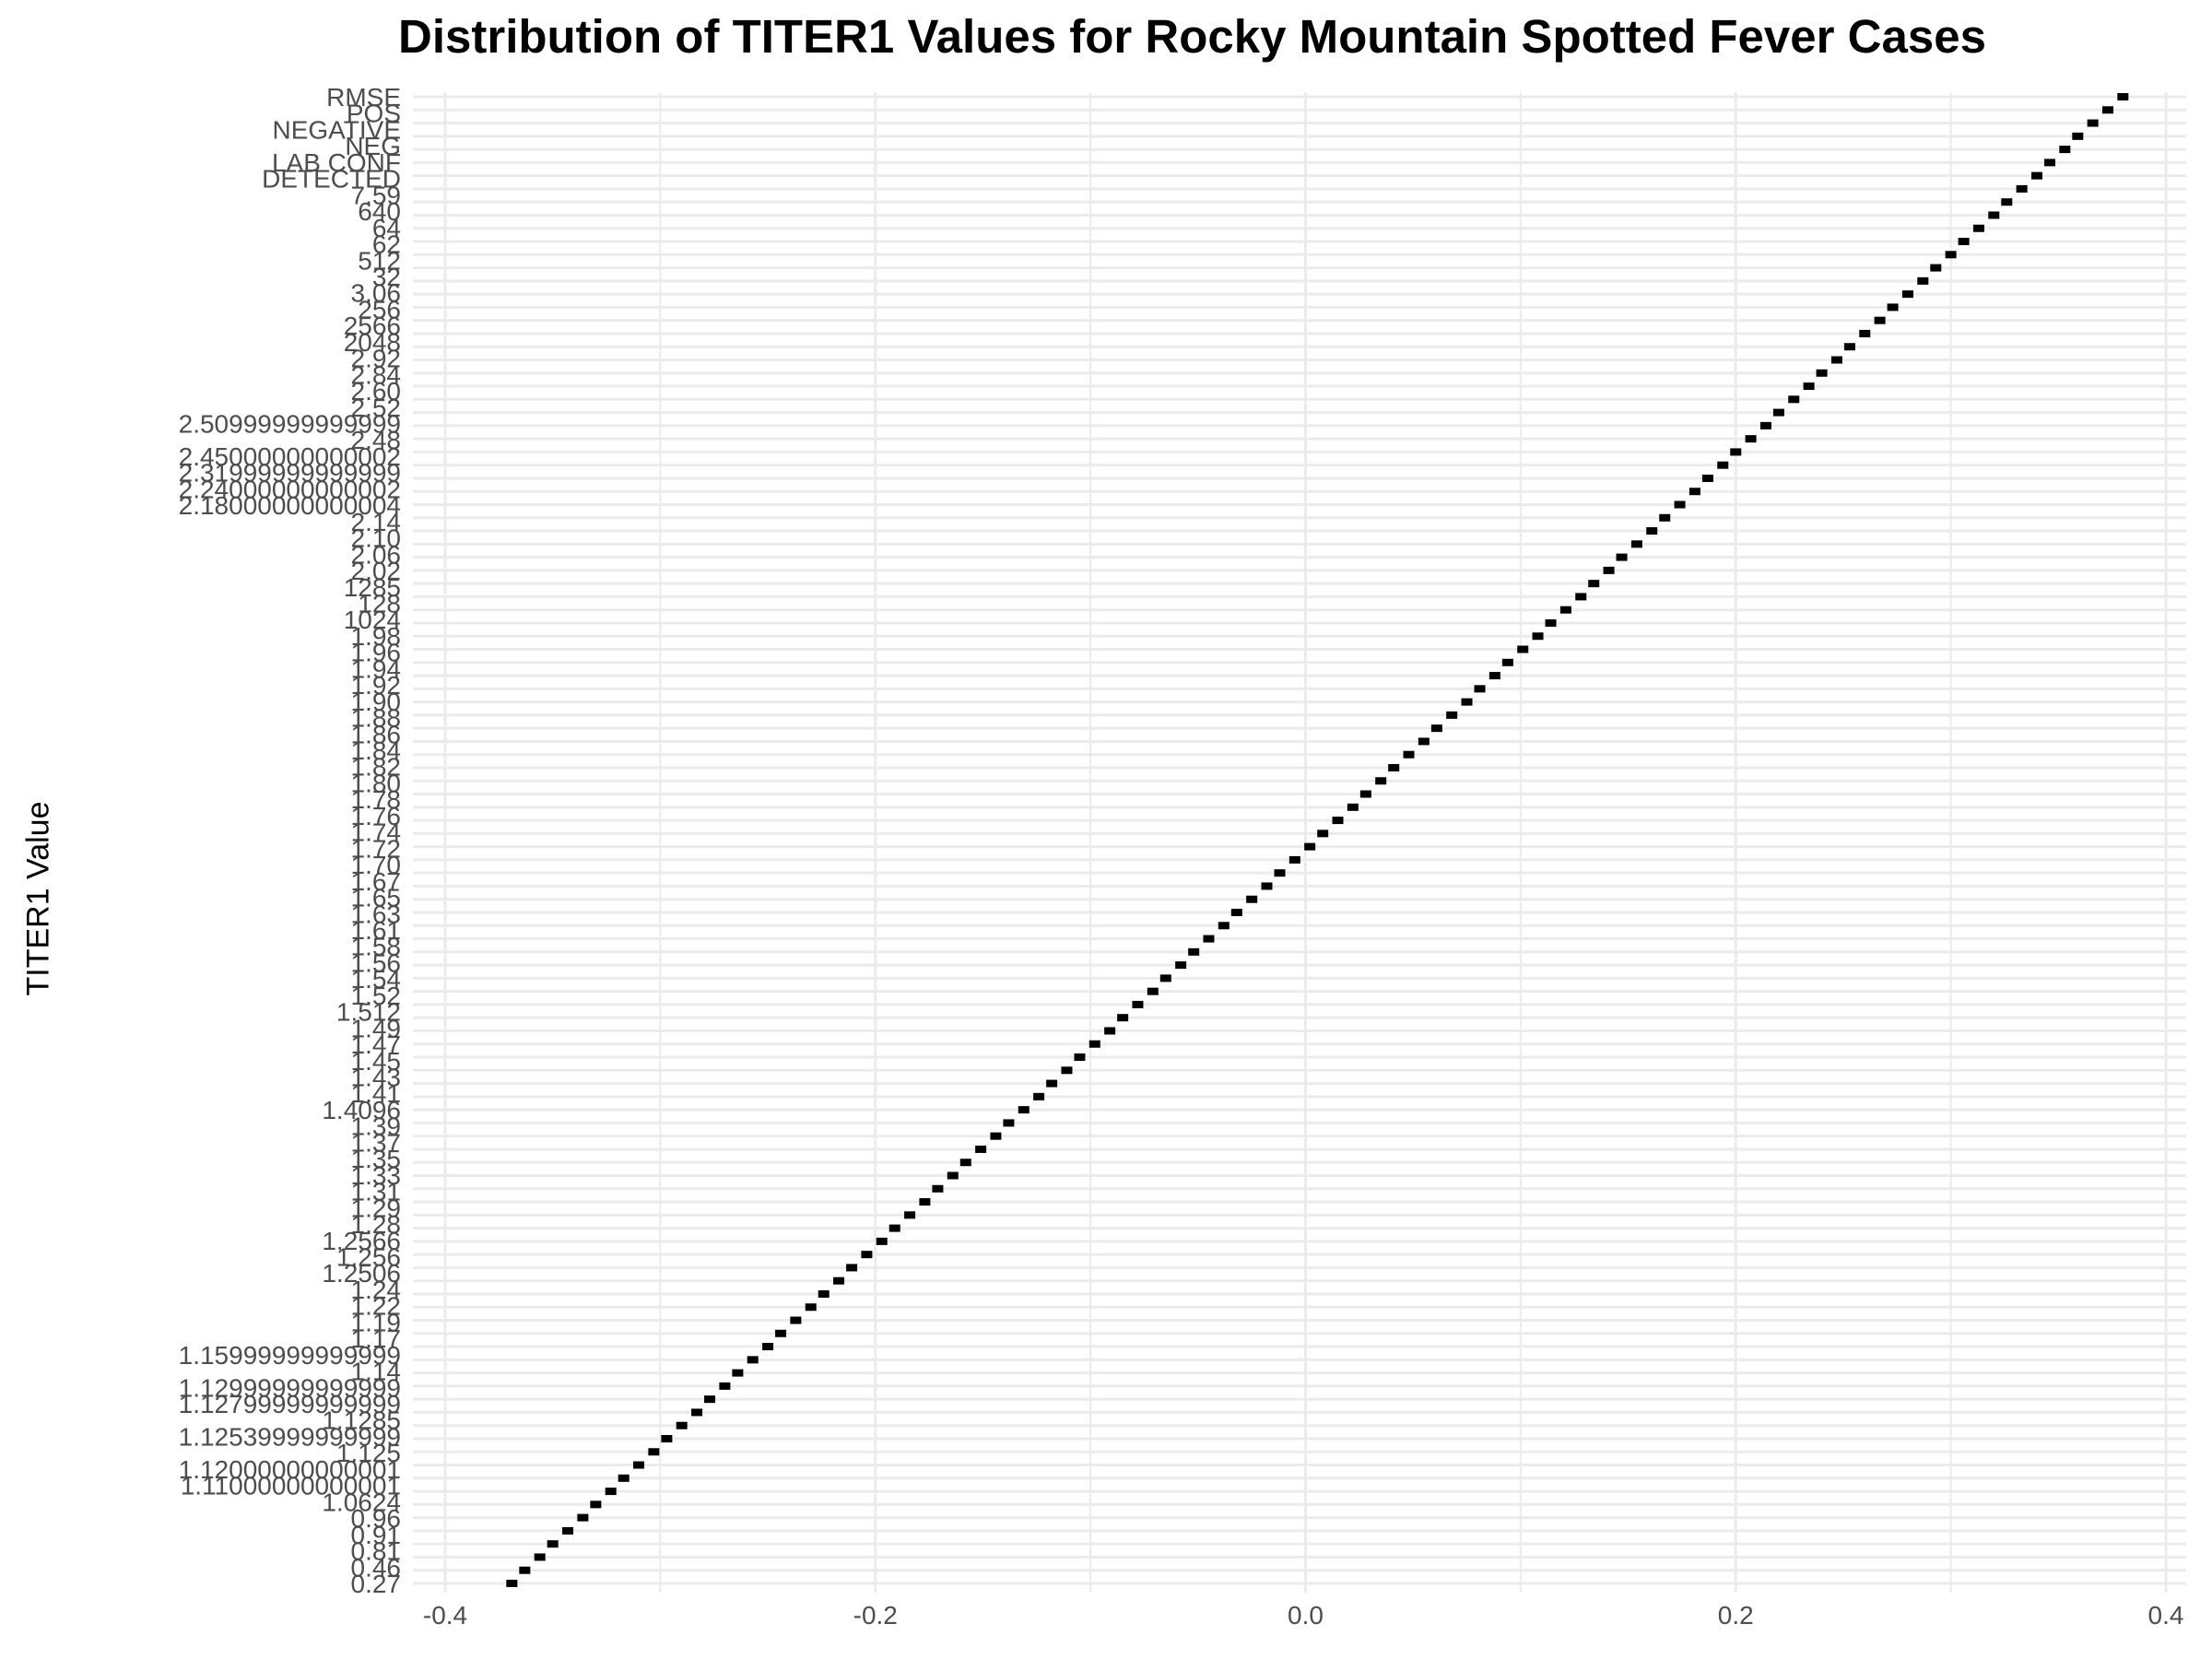 The image size is (2212, 1659). I want to click on y-tick-label: 1.76, so click(376, 816).